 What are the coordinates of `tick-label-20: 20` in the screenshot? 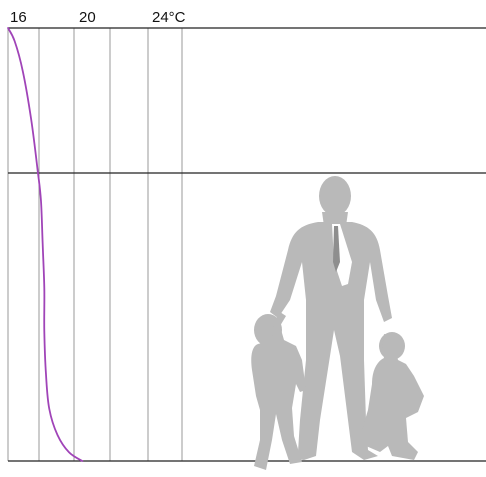 It's located at (87, 17).